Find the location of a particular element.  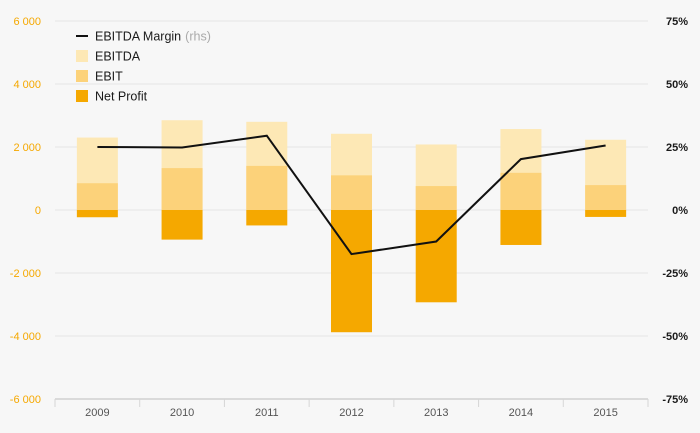

y-left-tick-label: -4 000 is located at coordinates (25, 337).